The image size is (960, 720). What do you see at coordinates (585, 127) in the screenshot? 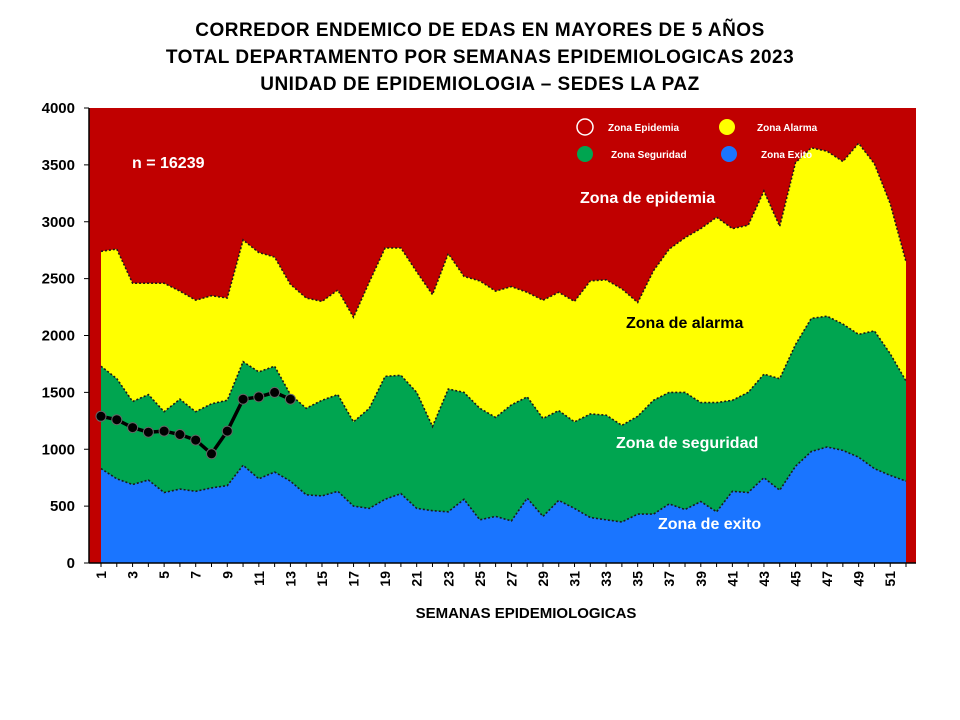
I see `legend-marker-epidemia` at bounding box center [585, 127].